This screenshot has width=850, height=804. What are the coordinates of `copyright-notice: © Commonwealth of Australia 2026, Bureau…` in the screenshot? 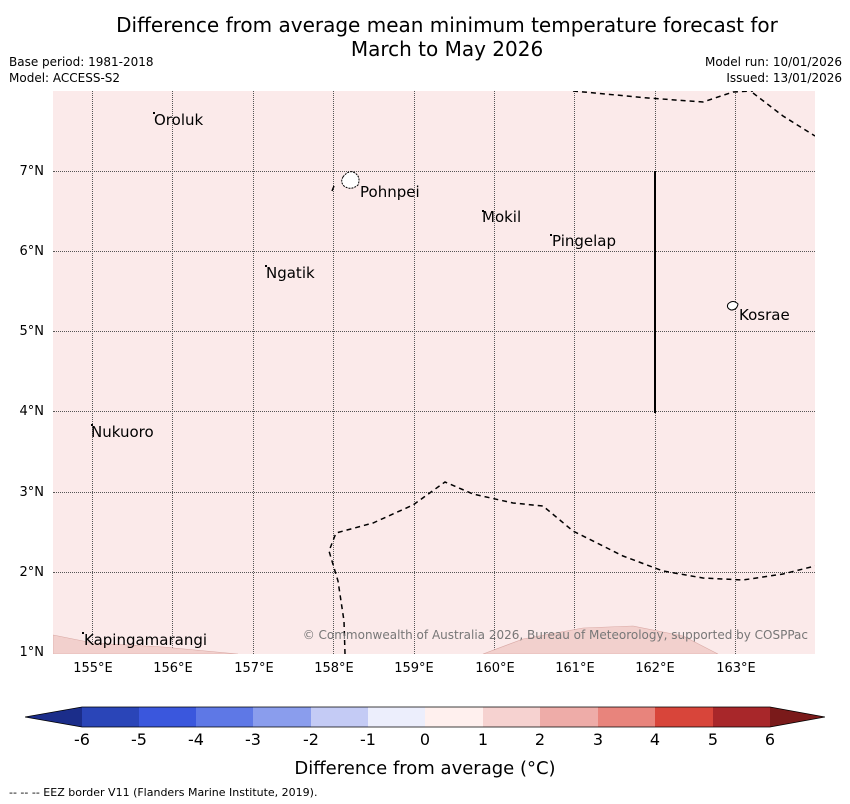 It's located at (555, 635).